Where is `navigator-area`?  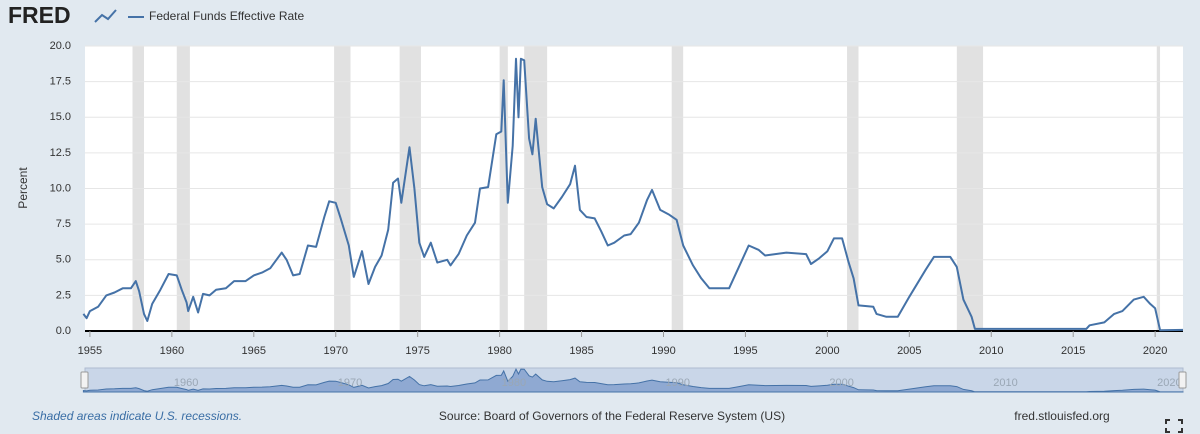 navigator-area is located at coordinates (633, 380).